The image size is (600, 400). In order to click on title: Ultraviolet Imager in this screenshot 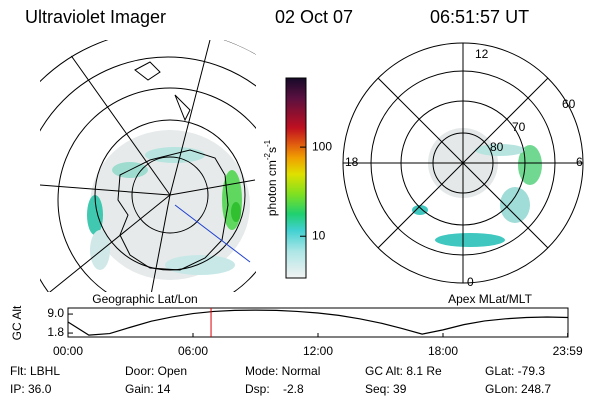, I will do `click(95, 17)`.